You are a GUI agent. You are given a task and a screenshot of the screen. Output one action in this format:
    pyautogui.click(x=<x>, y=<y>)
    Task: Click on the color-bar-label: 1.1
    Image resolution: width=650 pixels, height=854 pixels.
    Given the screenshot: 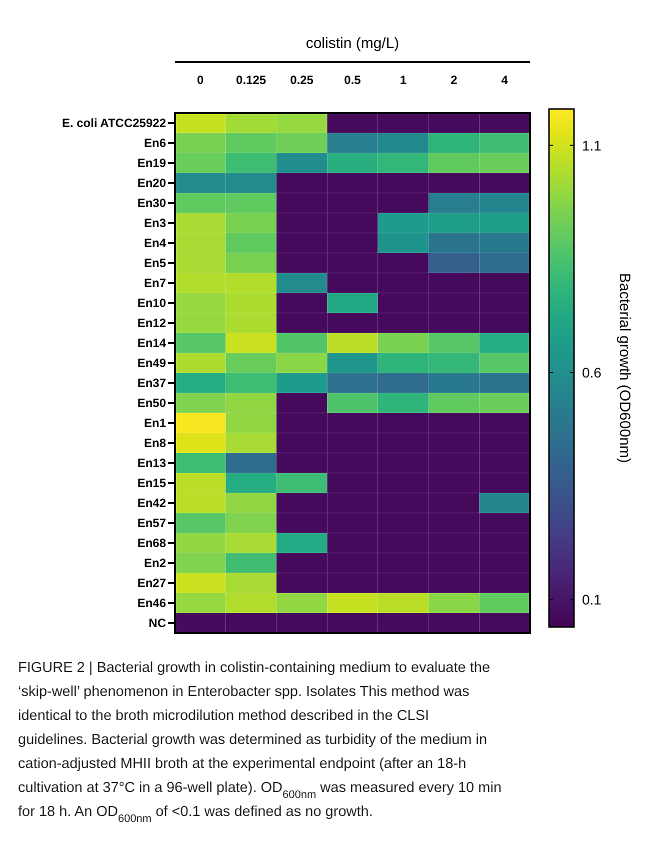 What is the action you would take?
    pyautogui.click(x=592, y=145)
    